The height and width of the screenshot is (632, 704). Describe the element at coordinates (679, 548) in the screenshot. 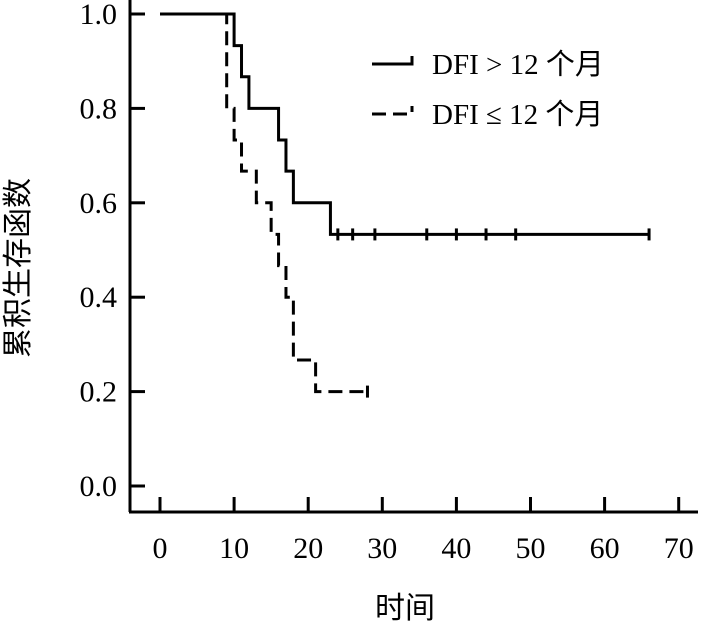

I see `x-tick-label: 70` at that location.